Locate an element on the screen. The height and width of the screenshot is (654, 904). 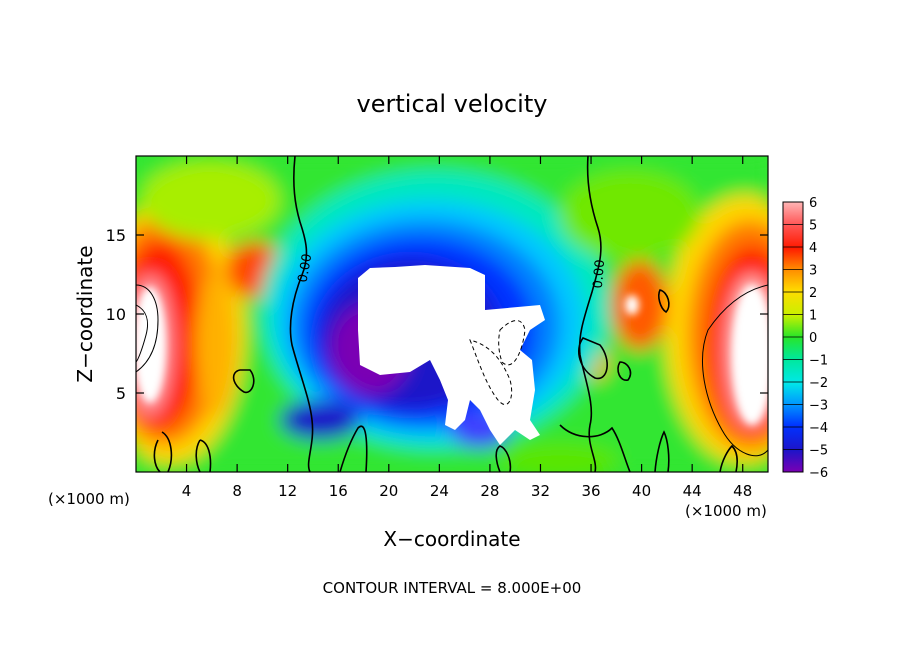
contour-interval-note: CONTOUR INTERVAL = 8.000E+00 is located at coordinates (452, 588).